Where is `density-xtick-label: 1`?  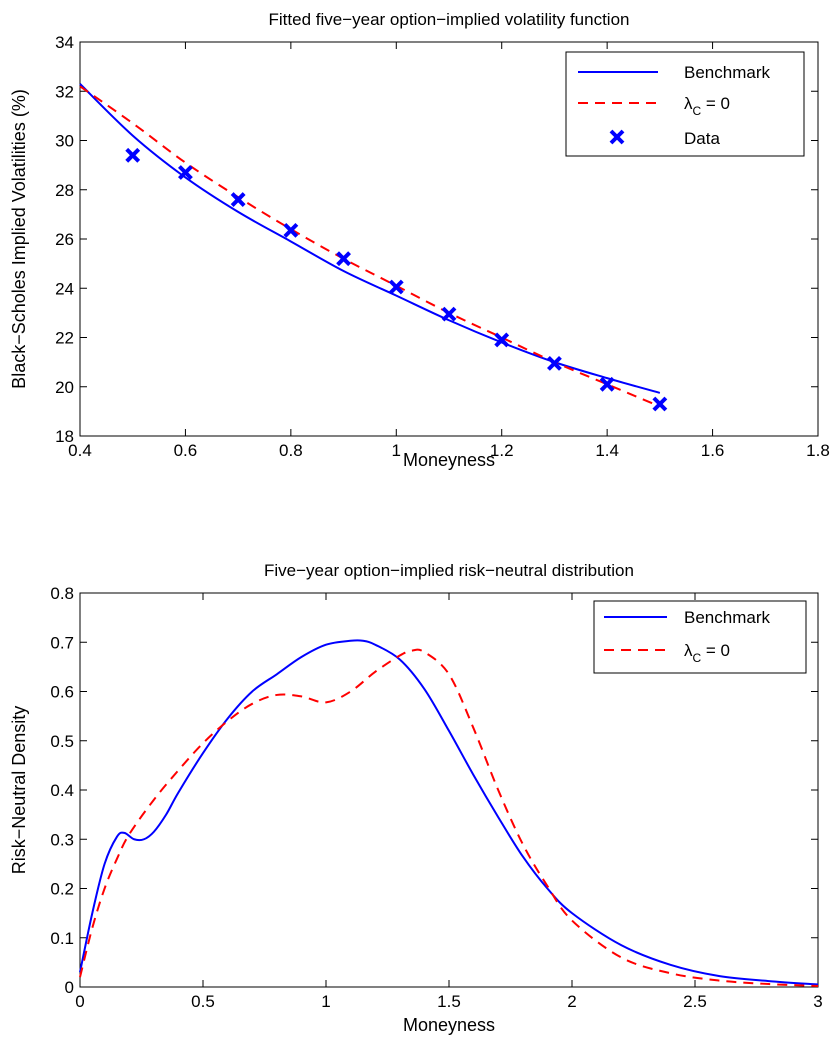
density-xtick-label: 1 is located at coordinates (325, 1001).